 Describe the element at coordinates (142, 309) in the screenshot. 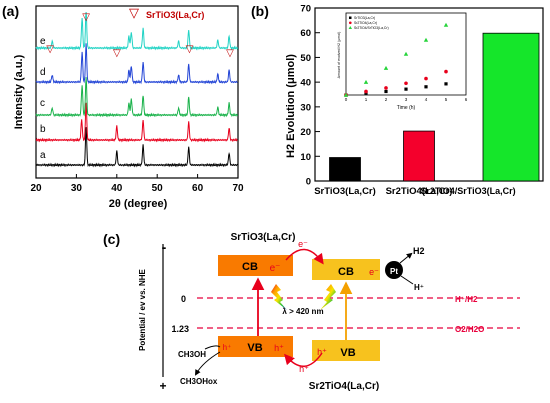

I see `potential-axis-label: Potential / ev vs. NHE` at that location.